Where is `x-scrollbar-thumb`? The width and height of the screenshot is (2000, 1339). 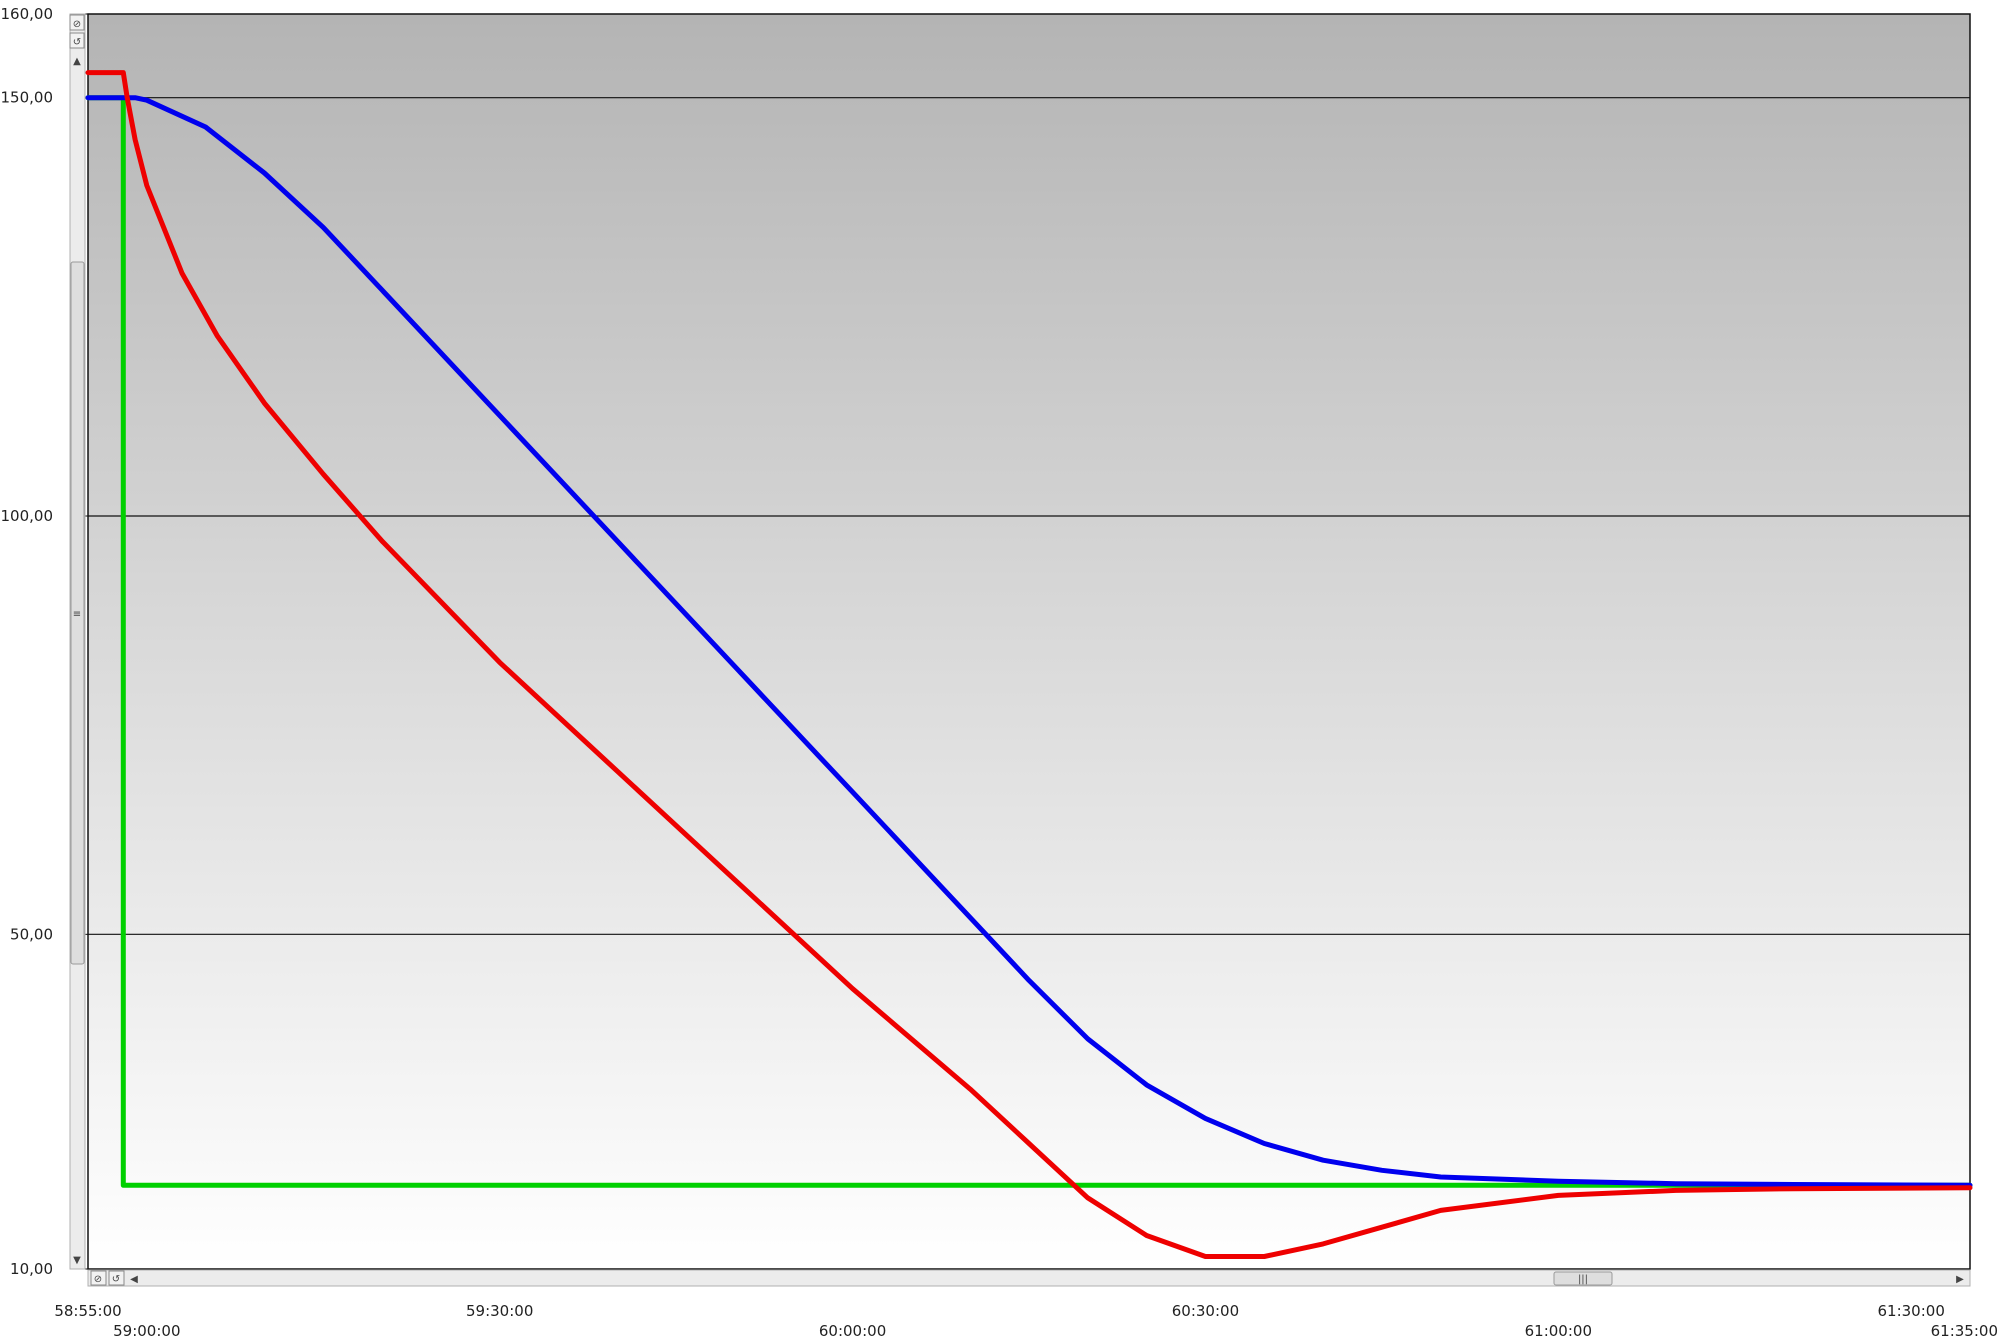 x-scrollbar-thumb is located at coordinates (1583, 1278).